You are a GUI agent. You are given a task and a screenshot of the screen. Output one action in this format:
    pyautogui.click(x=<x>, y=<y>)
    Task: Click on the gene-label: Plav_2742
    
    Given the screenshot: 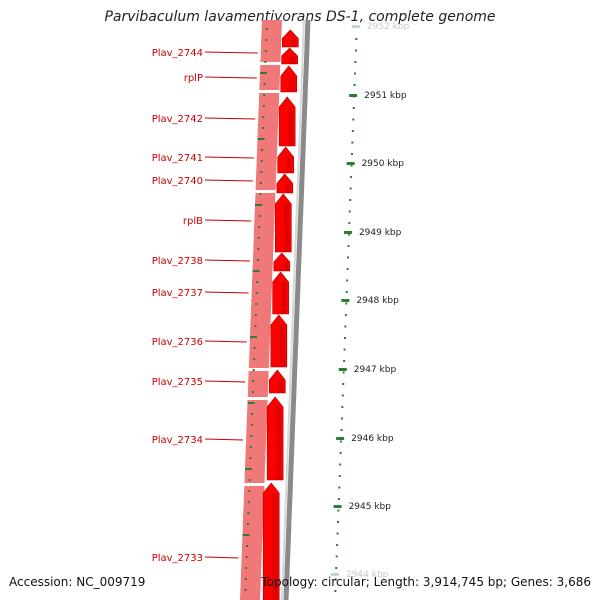 What is the action you would take?
    pyautogui.click(x=177, y=119)
    